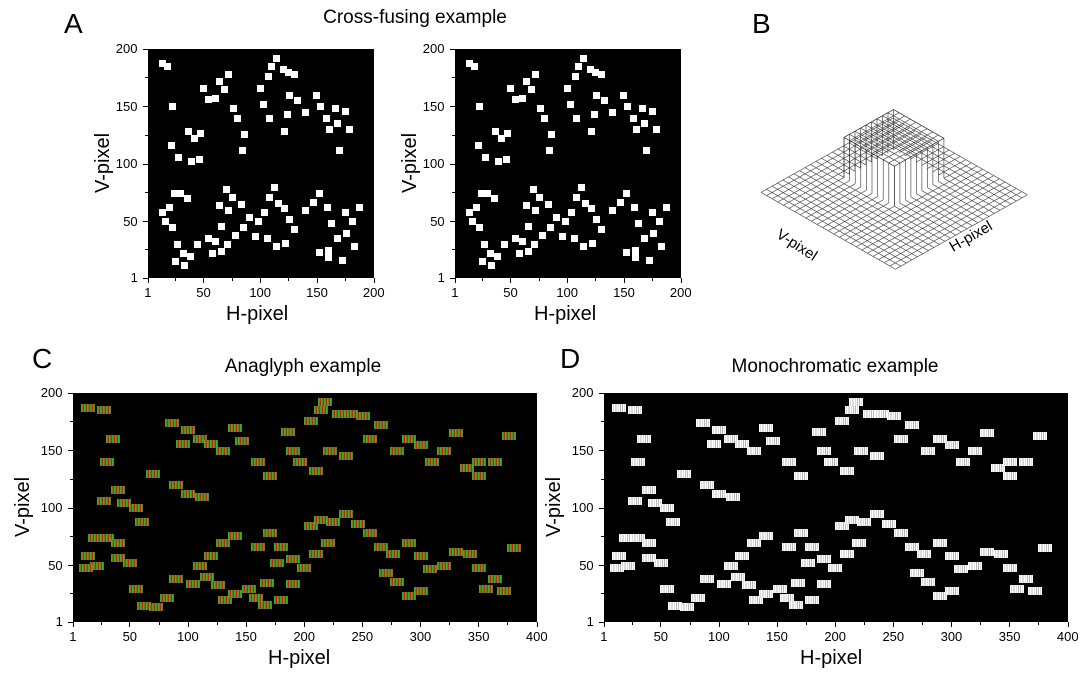 This screenshot has width=1081, height=673. I want to click on x-tick-label: 1, so click(604, 636).